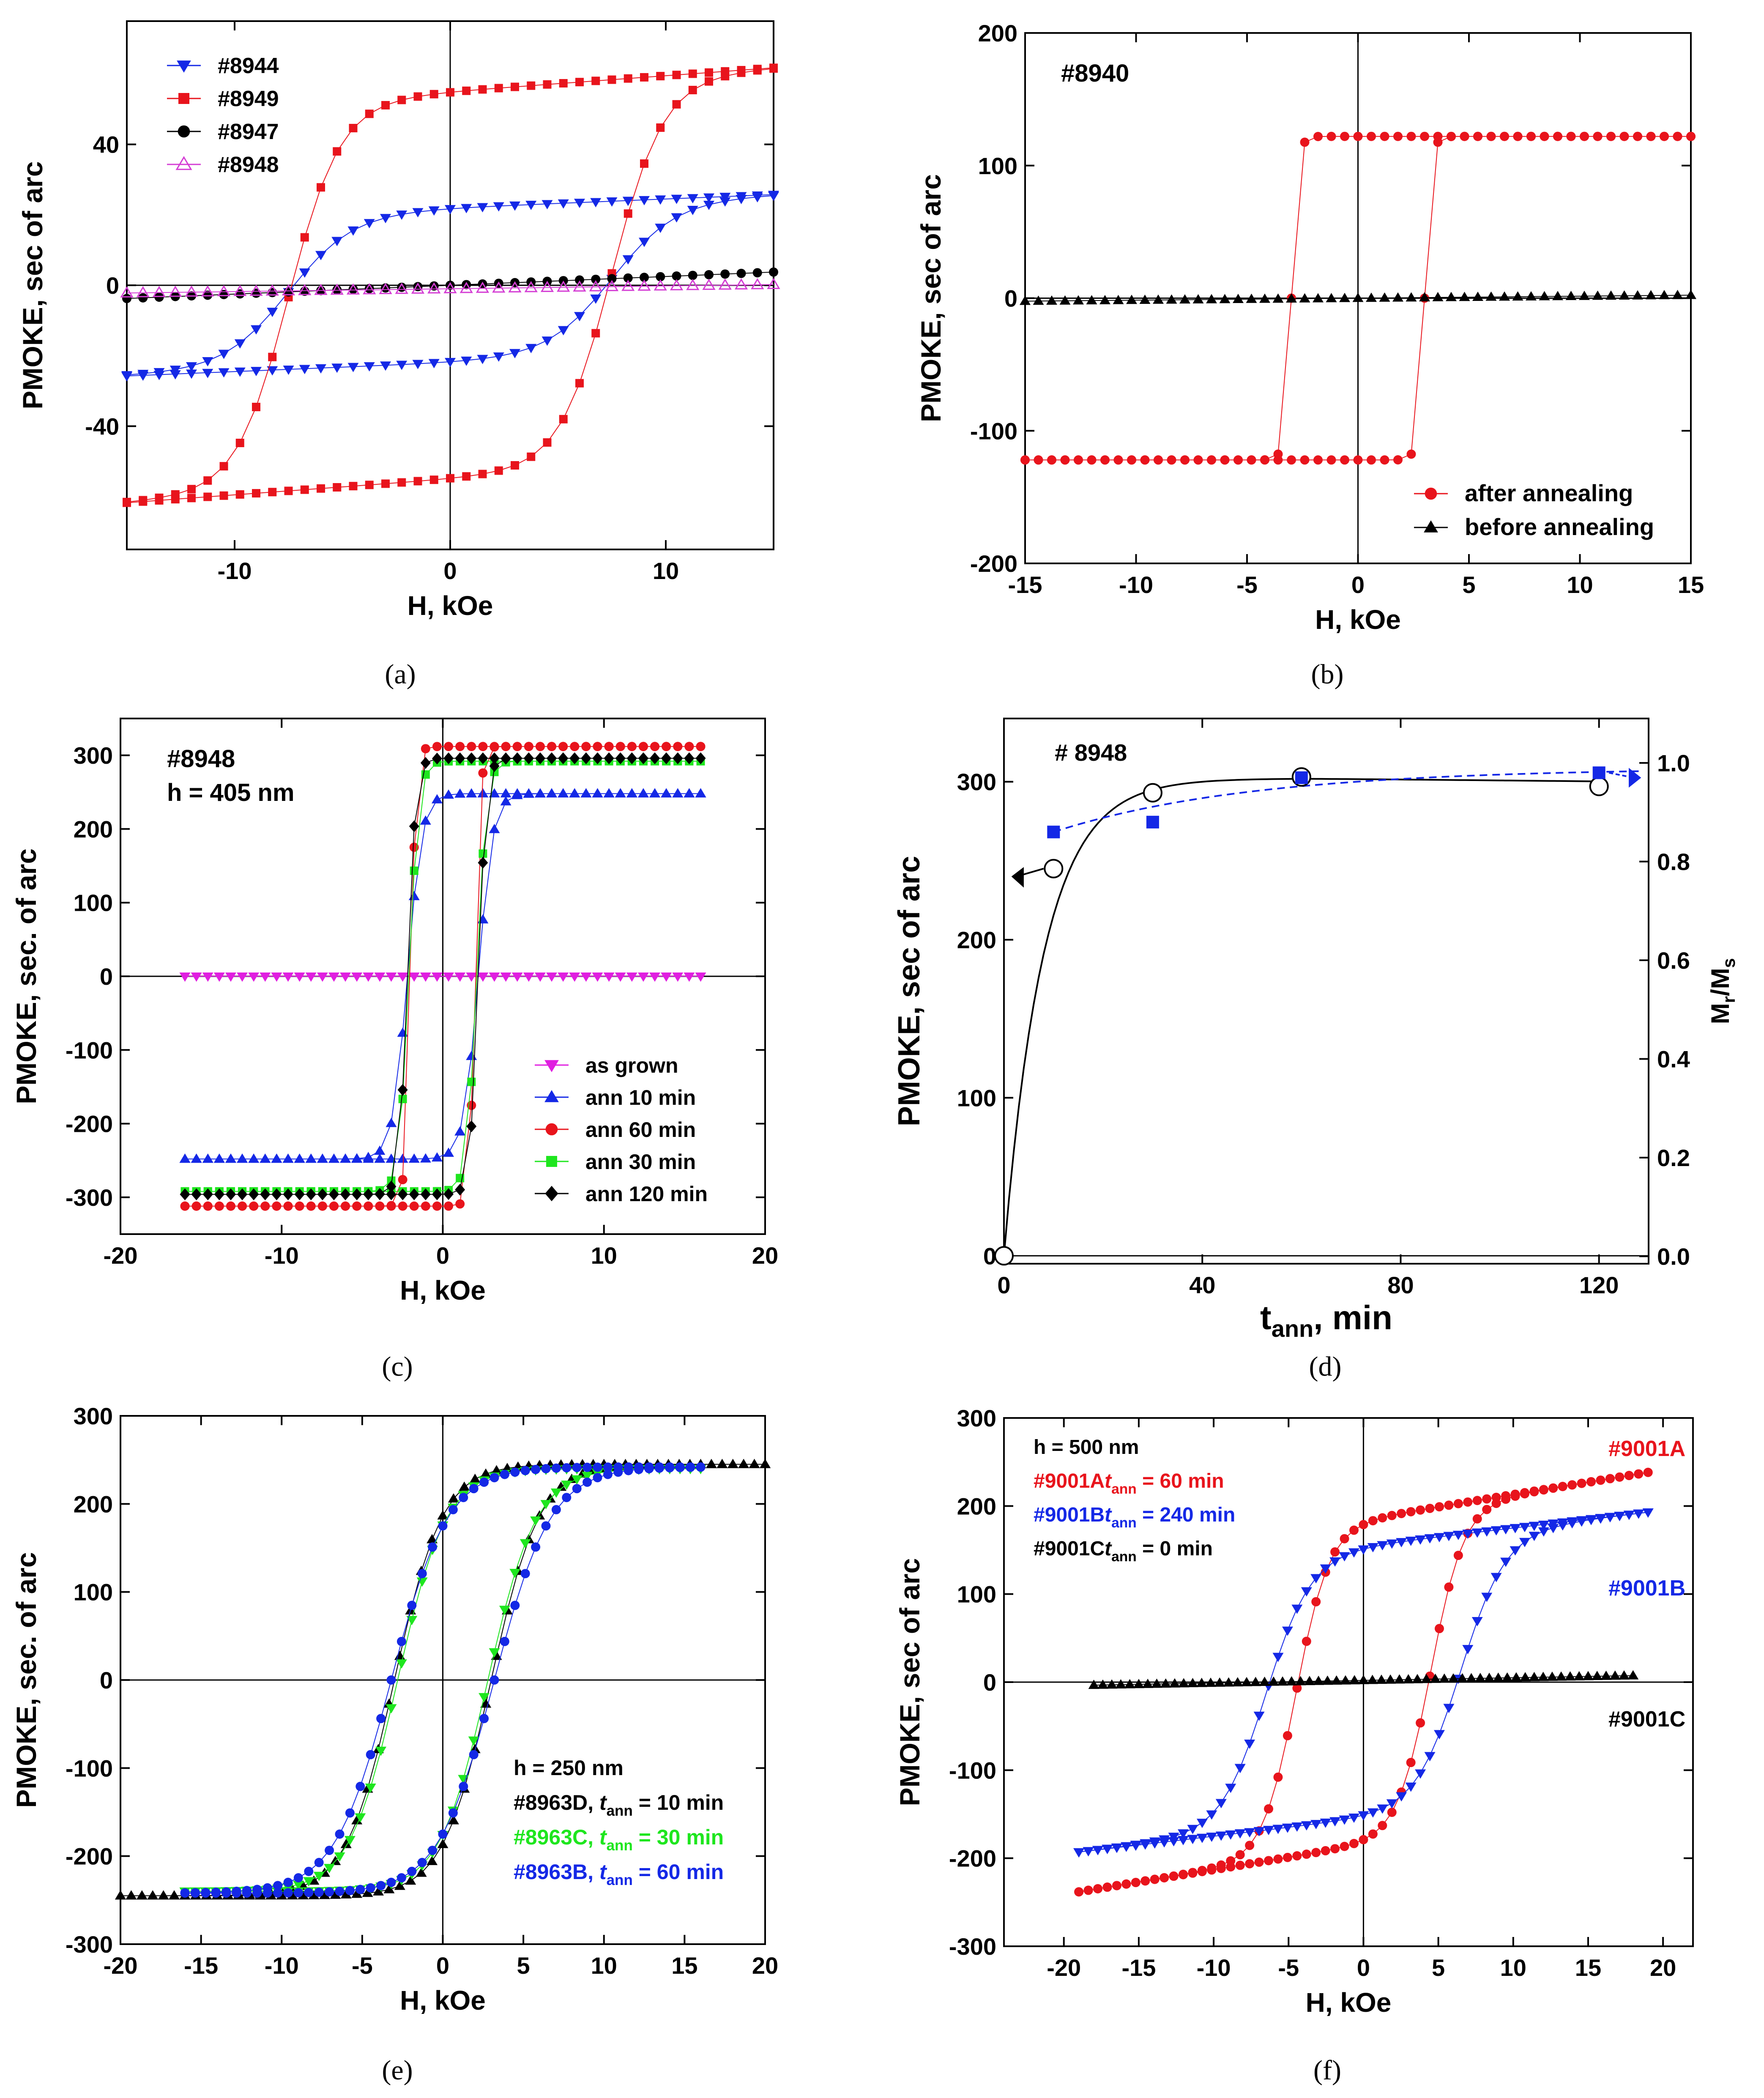 The height and width of the screenshot is (2098, 1764). Describe the element at coordinates (976, 1418) in the screenshot. I see `y-tick-label: 300` at that location.